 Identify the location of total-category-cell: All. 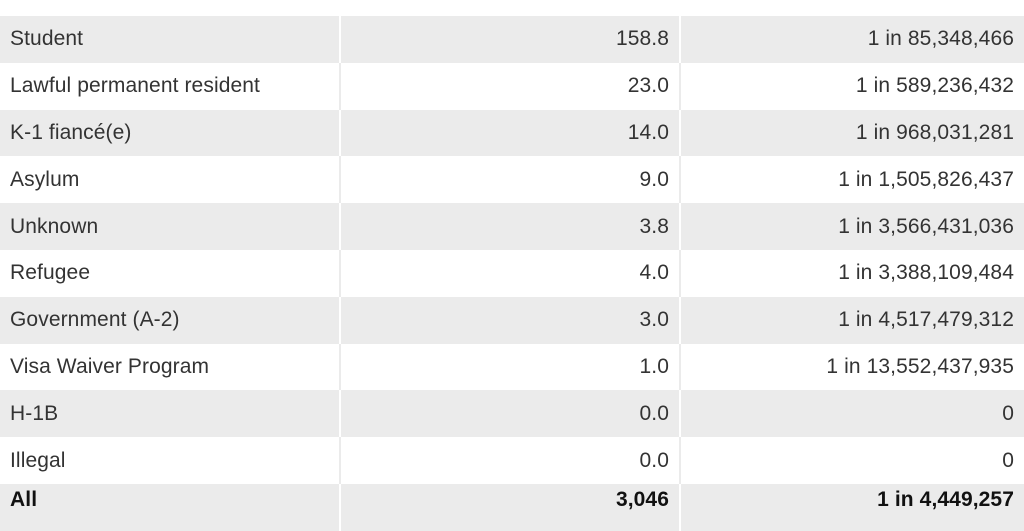
(170, 507).